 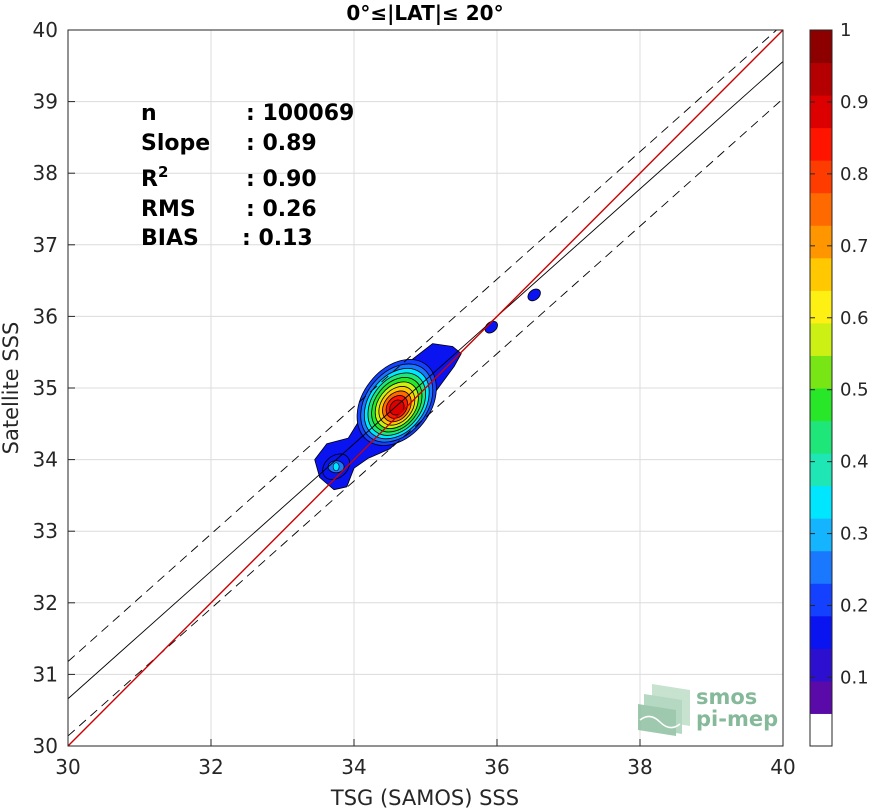 I want to click on colorbar-tick-label: 0.4, so click(x=854, y=462).